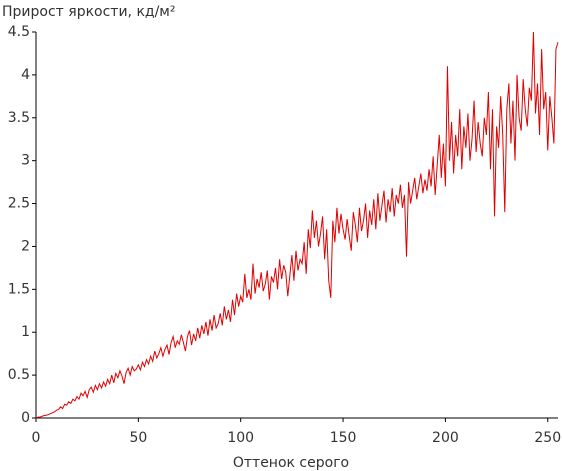  I want to click on y-tick-label: 2.5, so click(19, 204).